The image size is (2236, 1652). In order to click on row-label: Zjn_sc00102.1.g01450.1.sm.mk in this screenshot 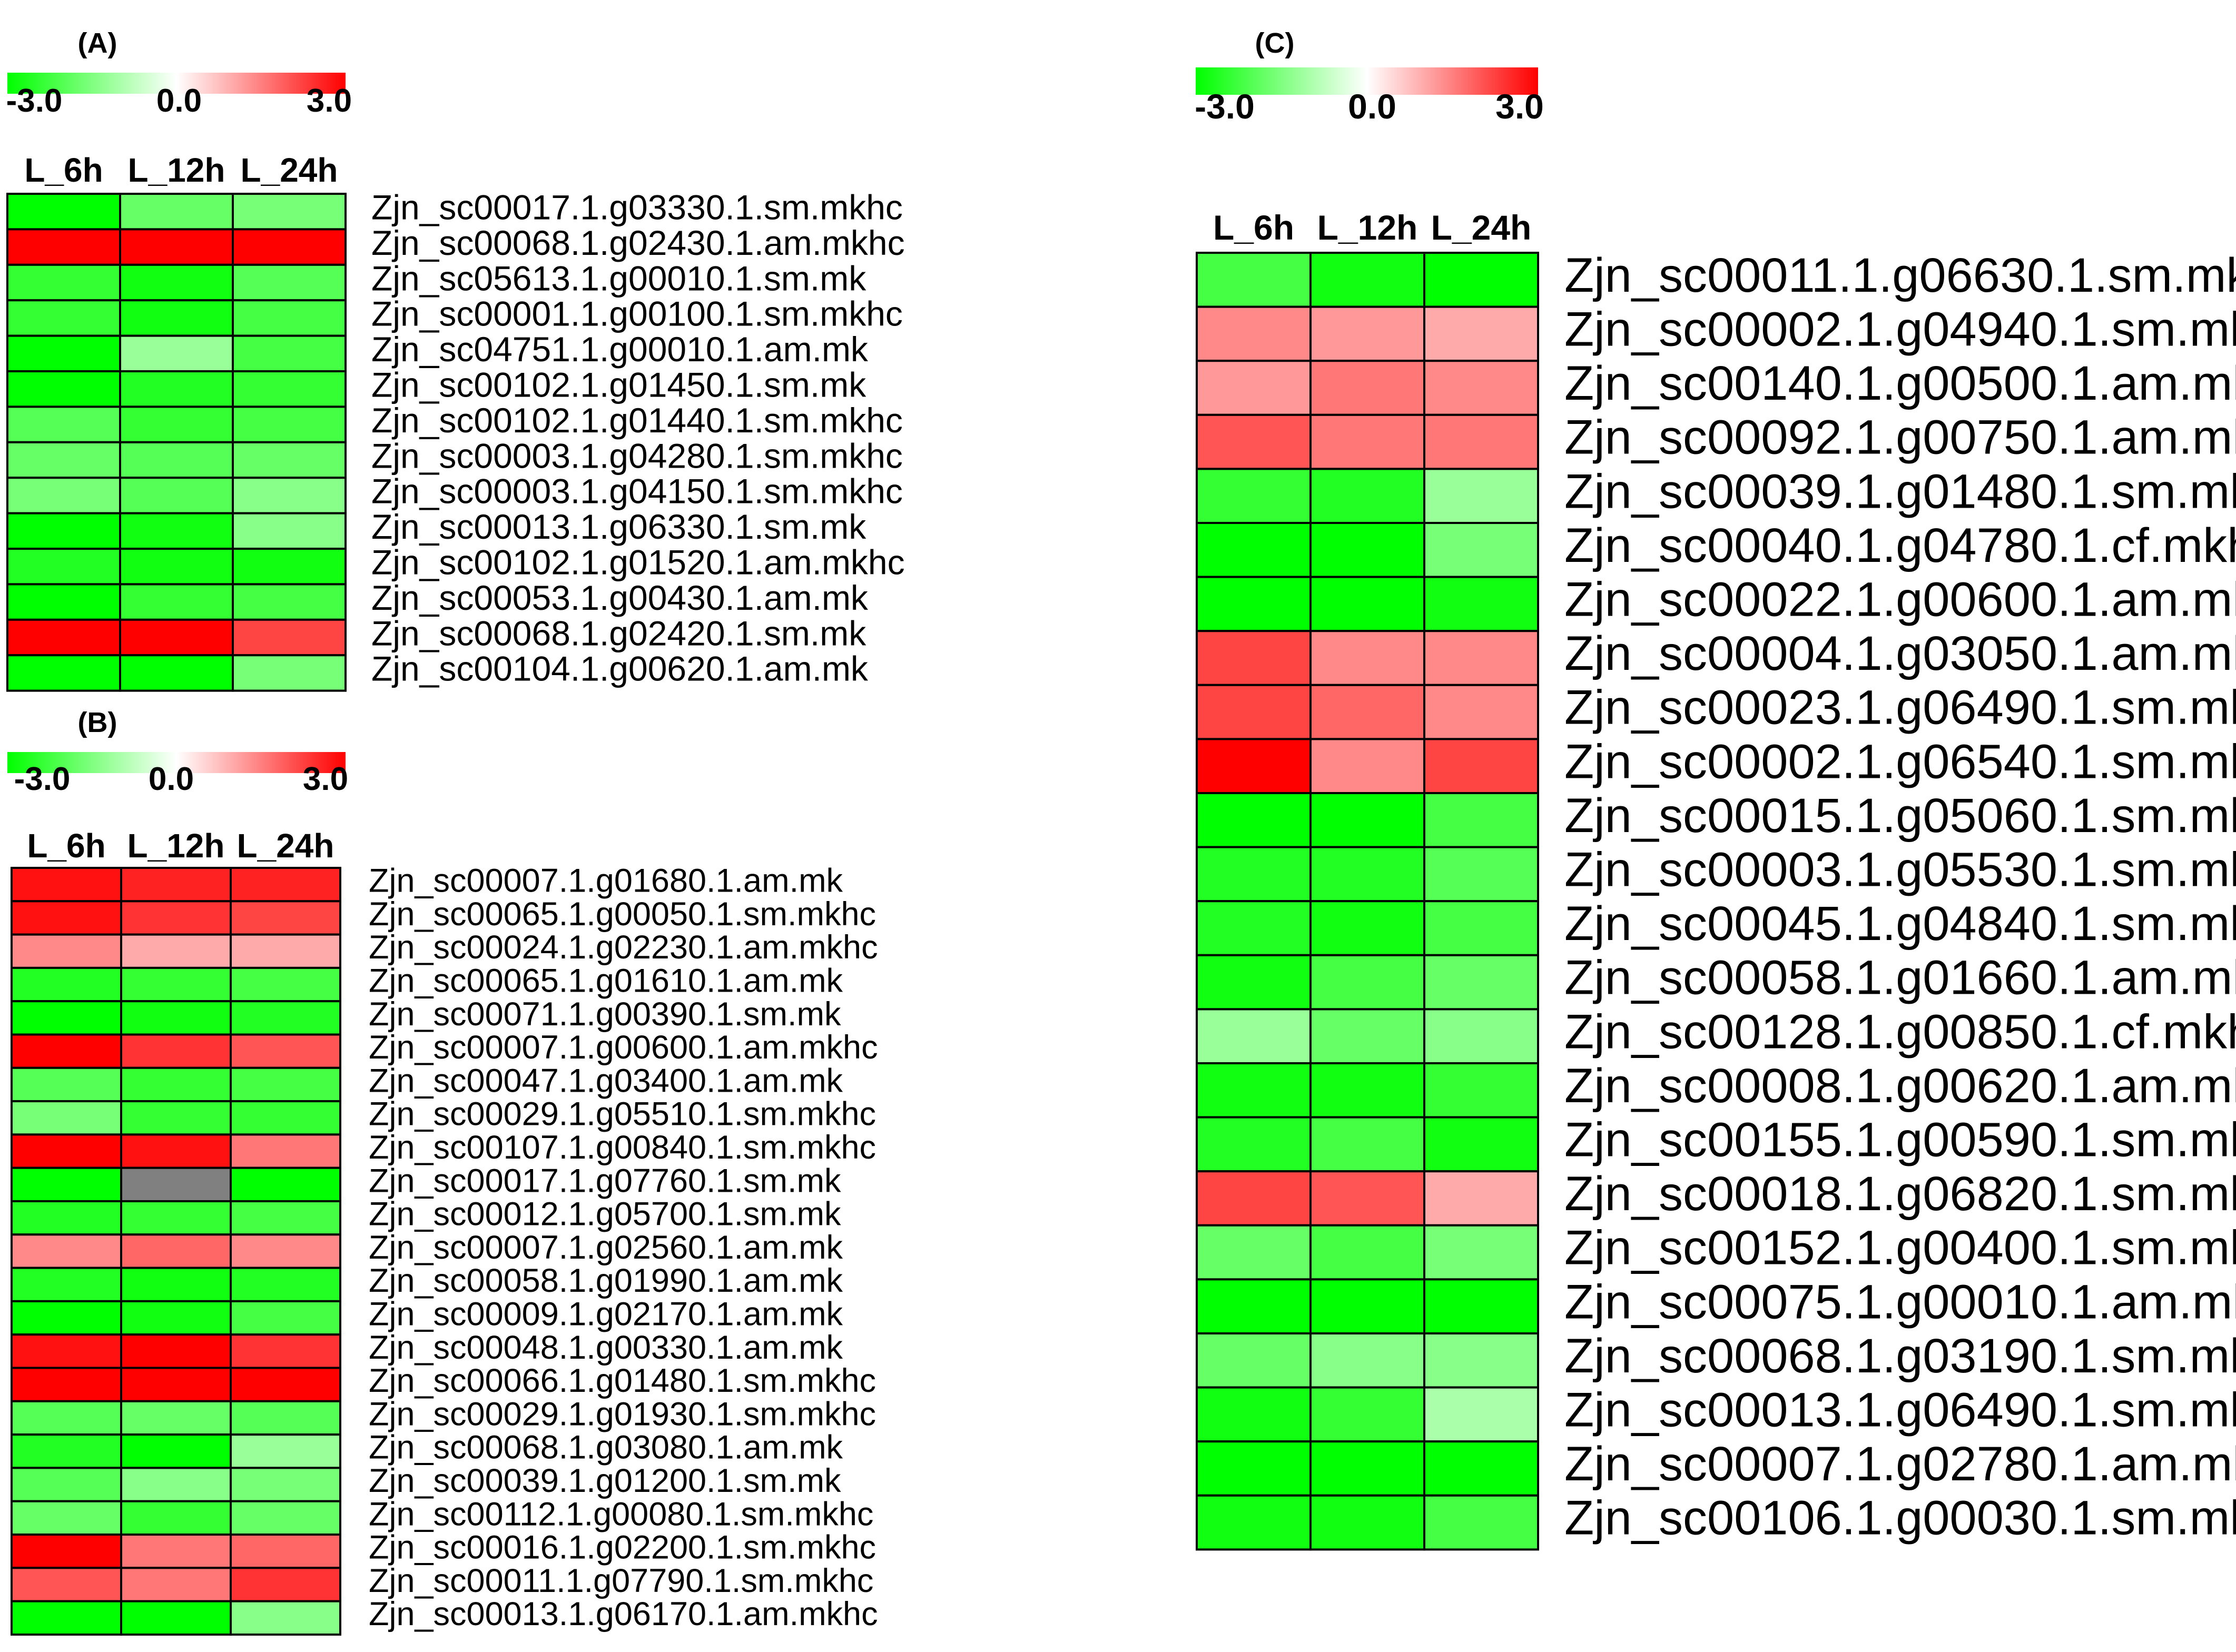, I will do `click(618, 385)`.